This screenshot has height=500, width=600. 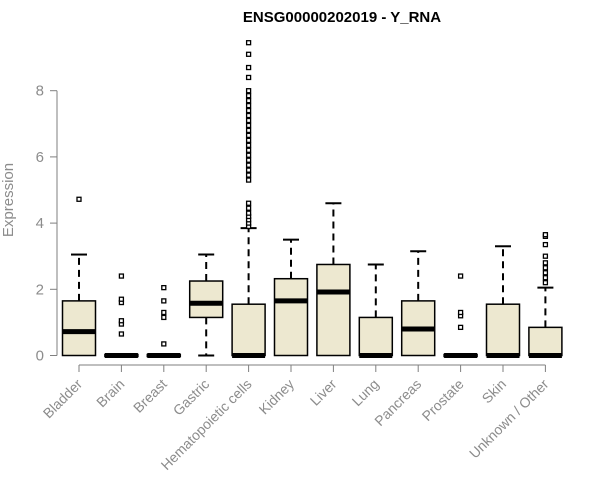 What do you see at coordinates (277, 397) in the screenshot?
I see `x-tick-label: Kidney` at bounding box center [277, 397].